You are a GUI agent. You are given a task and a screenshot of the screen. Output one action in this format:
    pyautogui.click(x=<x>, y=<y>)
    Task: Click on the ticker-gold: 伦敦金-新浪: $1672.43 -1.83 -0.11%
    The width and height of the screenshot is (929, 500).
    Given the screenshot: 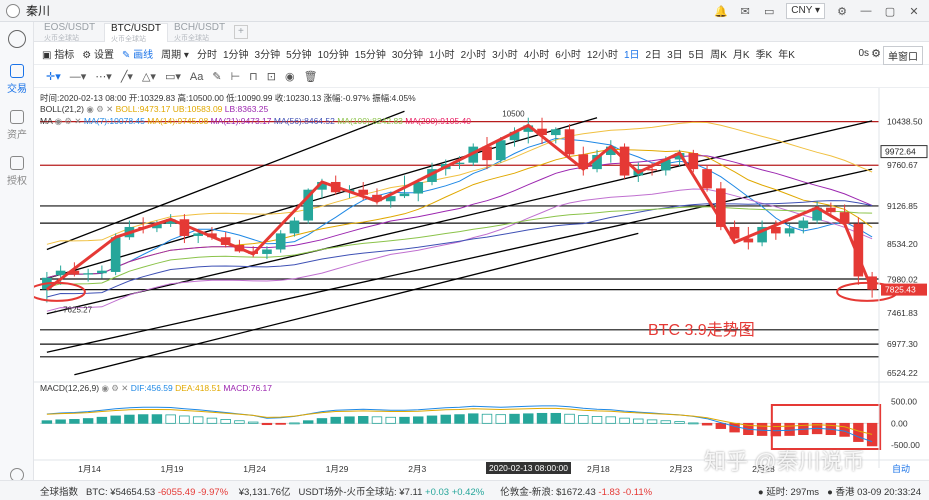 What is the action you would take?
    pyautogui.click(x=576, y=492)
    